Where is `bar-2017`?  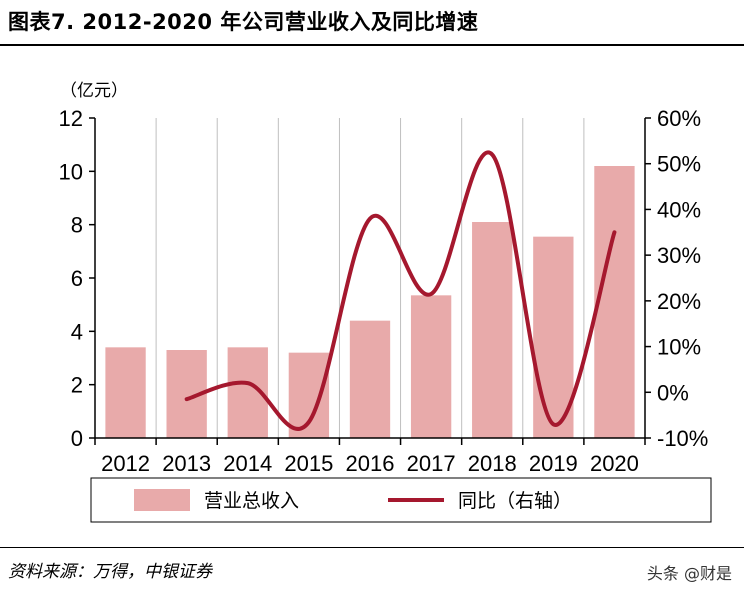 bar-2017 is located at coordinates (431, 366).